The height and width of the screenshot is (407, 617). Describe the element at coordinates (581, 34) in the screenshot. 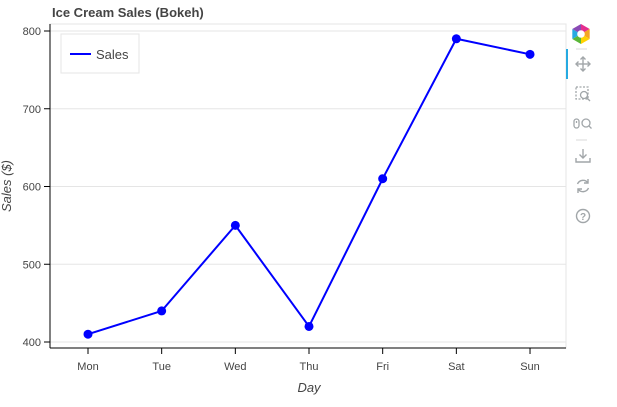

I see `bokeh-logo-icon` at that location.